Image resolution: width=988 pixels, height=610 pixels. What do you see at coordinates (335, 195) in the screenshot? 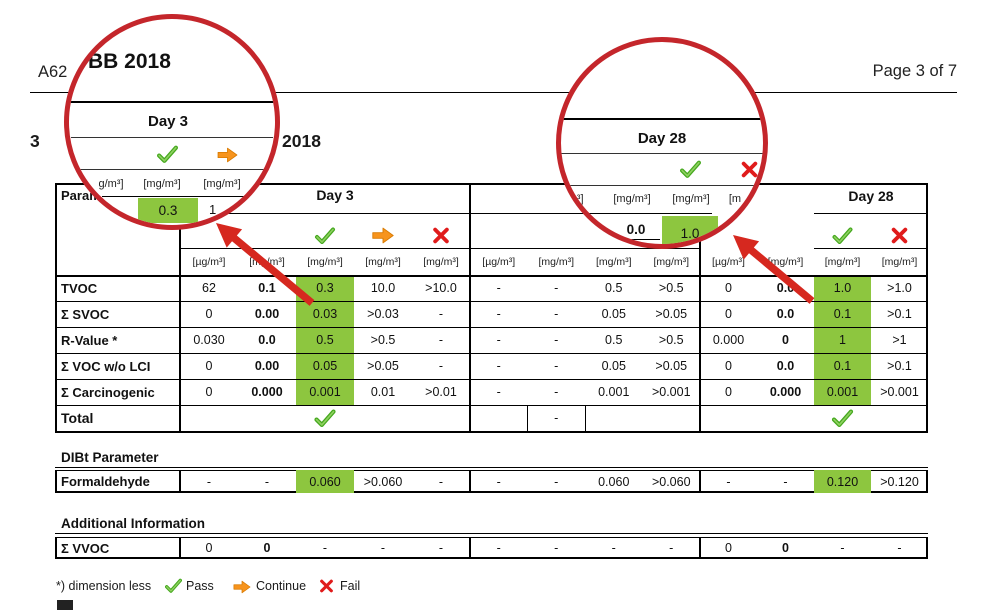
I see `day3-column-header: Day 3` at bounding box center [335, 195].